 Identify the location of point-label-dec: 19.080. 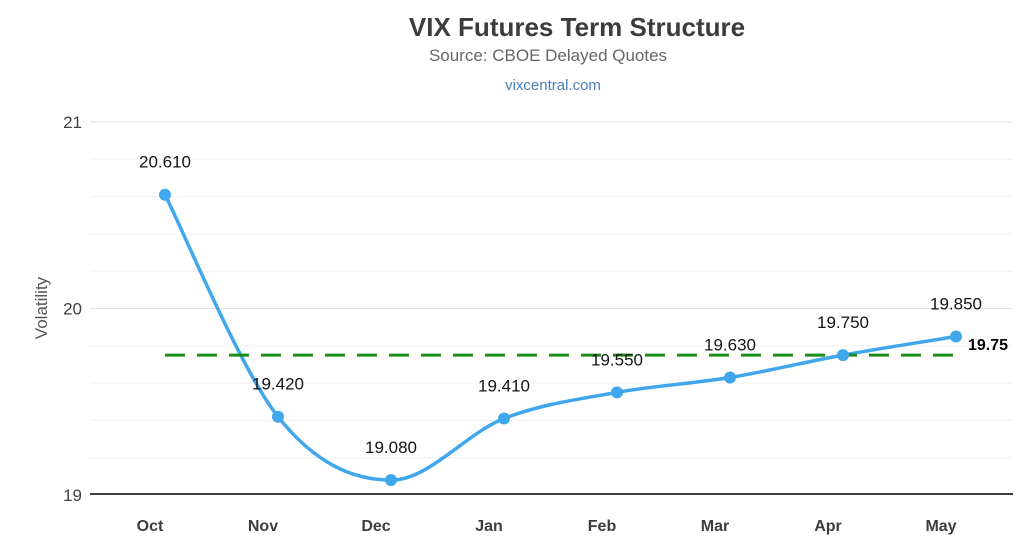
(391, 447).